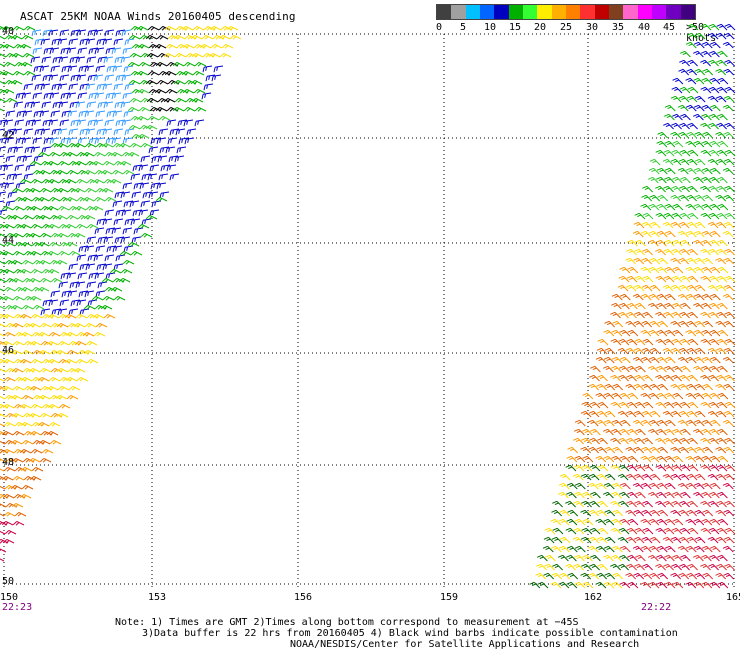 The image size is (740, 650). What do you see at coordinates (449, 597) in the screenshot?
I see `longitude-label: 159` at bounding box center [449, 597].